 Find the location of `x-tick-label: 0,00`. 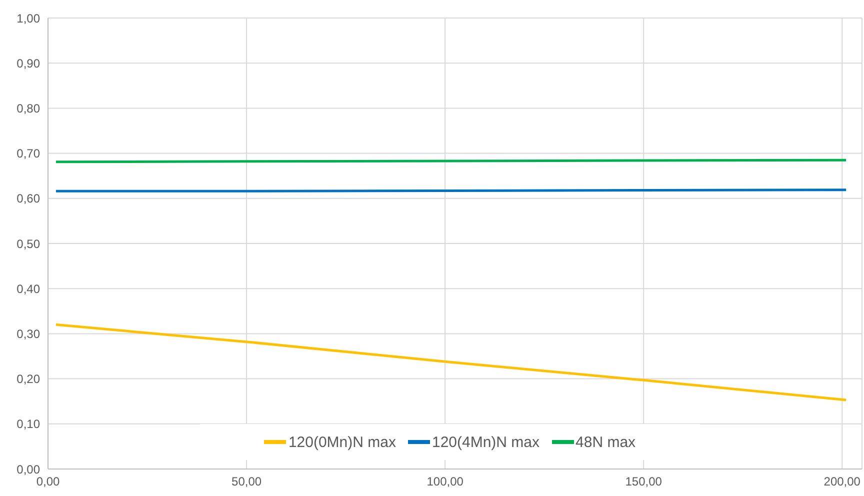

x-tick-label: 0,00 is located at coordinates (48, 481).